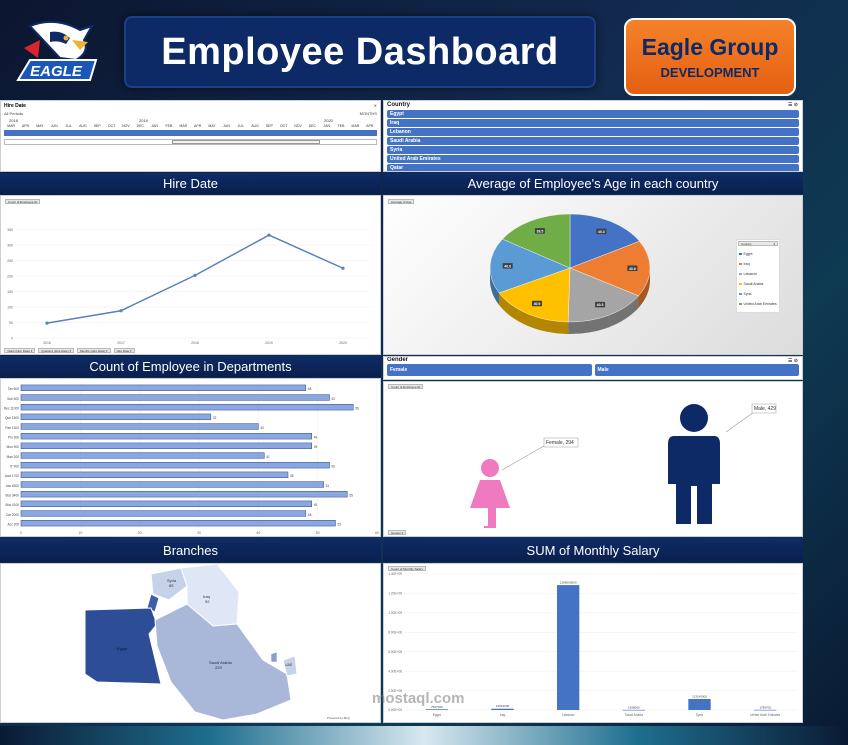 This screenshot has width=848, height=745. I want to click on gender-value-field-button: Count of Employee ID, so click(406, 386).